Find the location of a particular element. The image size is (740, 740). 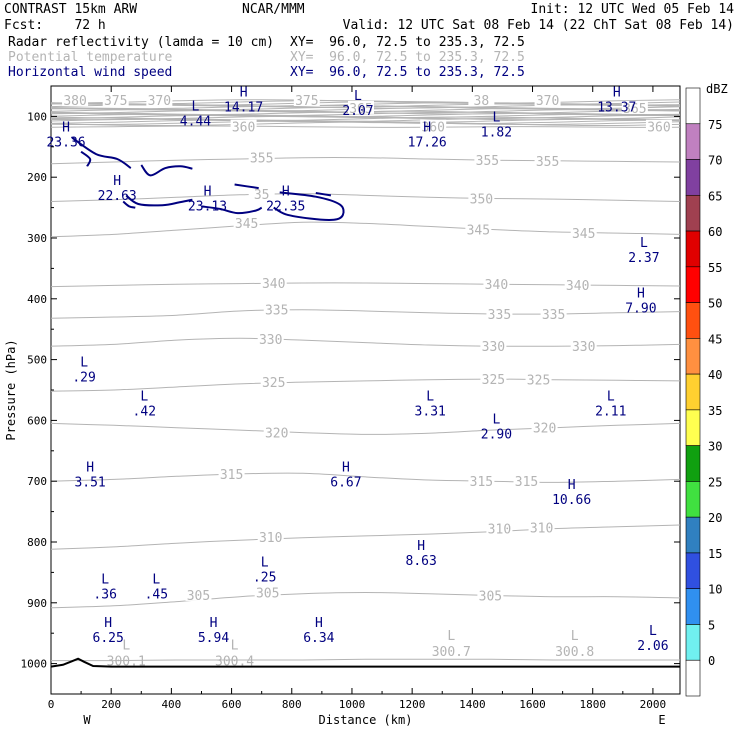

y-tick-label: 600 is located at coordinates (37, 420).